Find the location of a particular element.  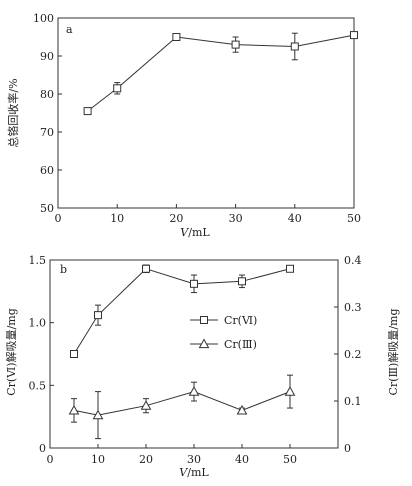

y-left-tick-label: 0 is located at coordinates (42, 448).